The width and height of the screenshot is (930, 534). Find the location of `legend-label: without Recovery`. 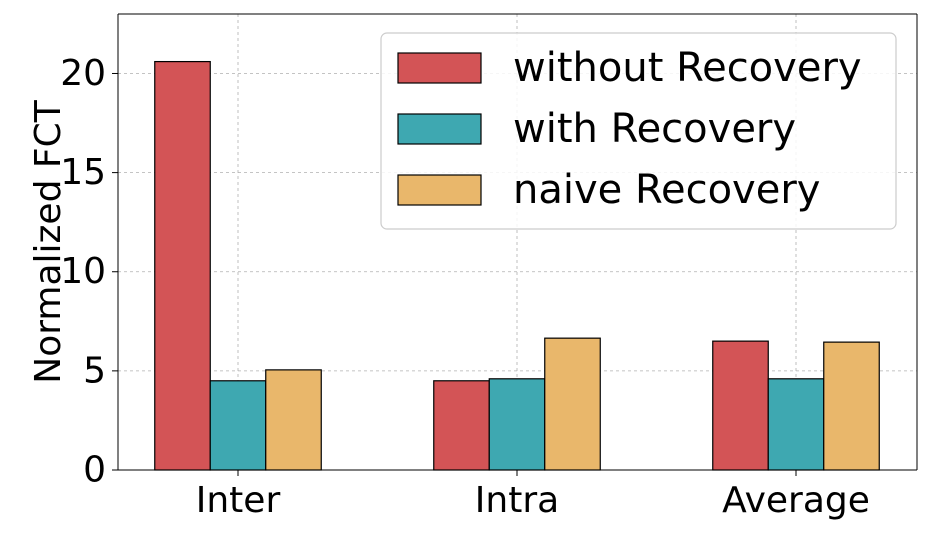

legend-label: without Recovery is located at coordinates (687, 68).